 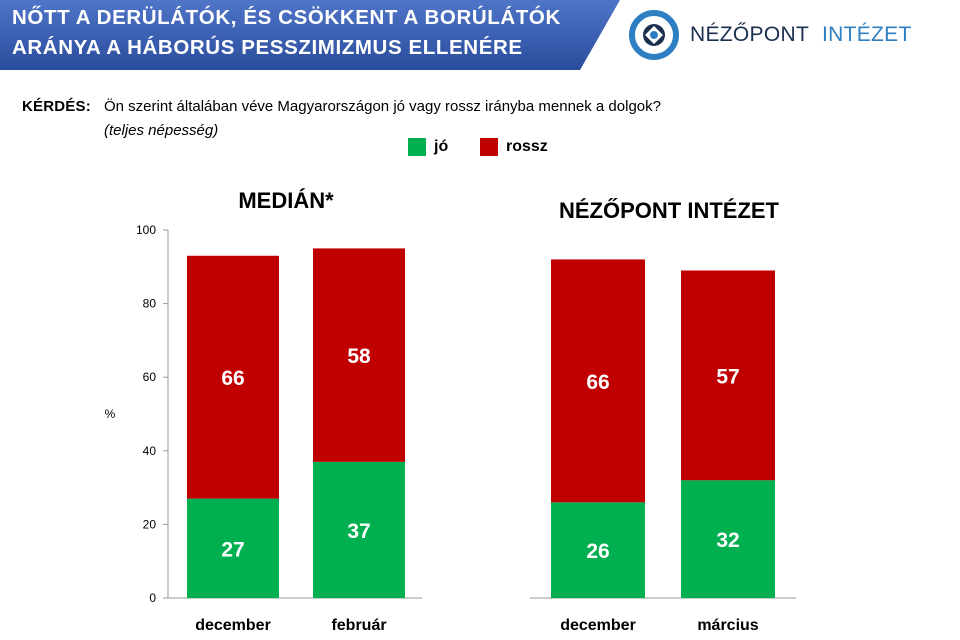 I want to click on logo-institute: INTÉZET, so click(x=867, y=34).